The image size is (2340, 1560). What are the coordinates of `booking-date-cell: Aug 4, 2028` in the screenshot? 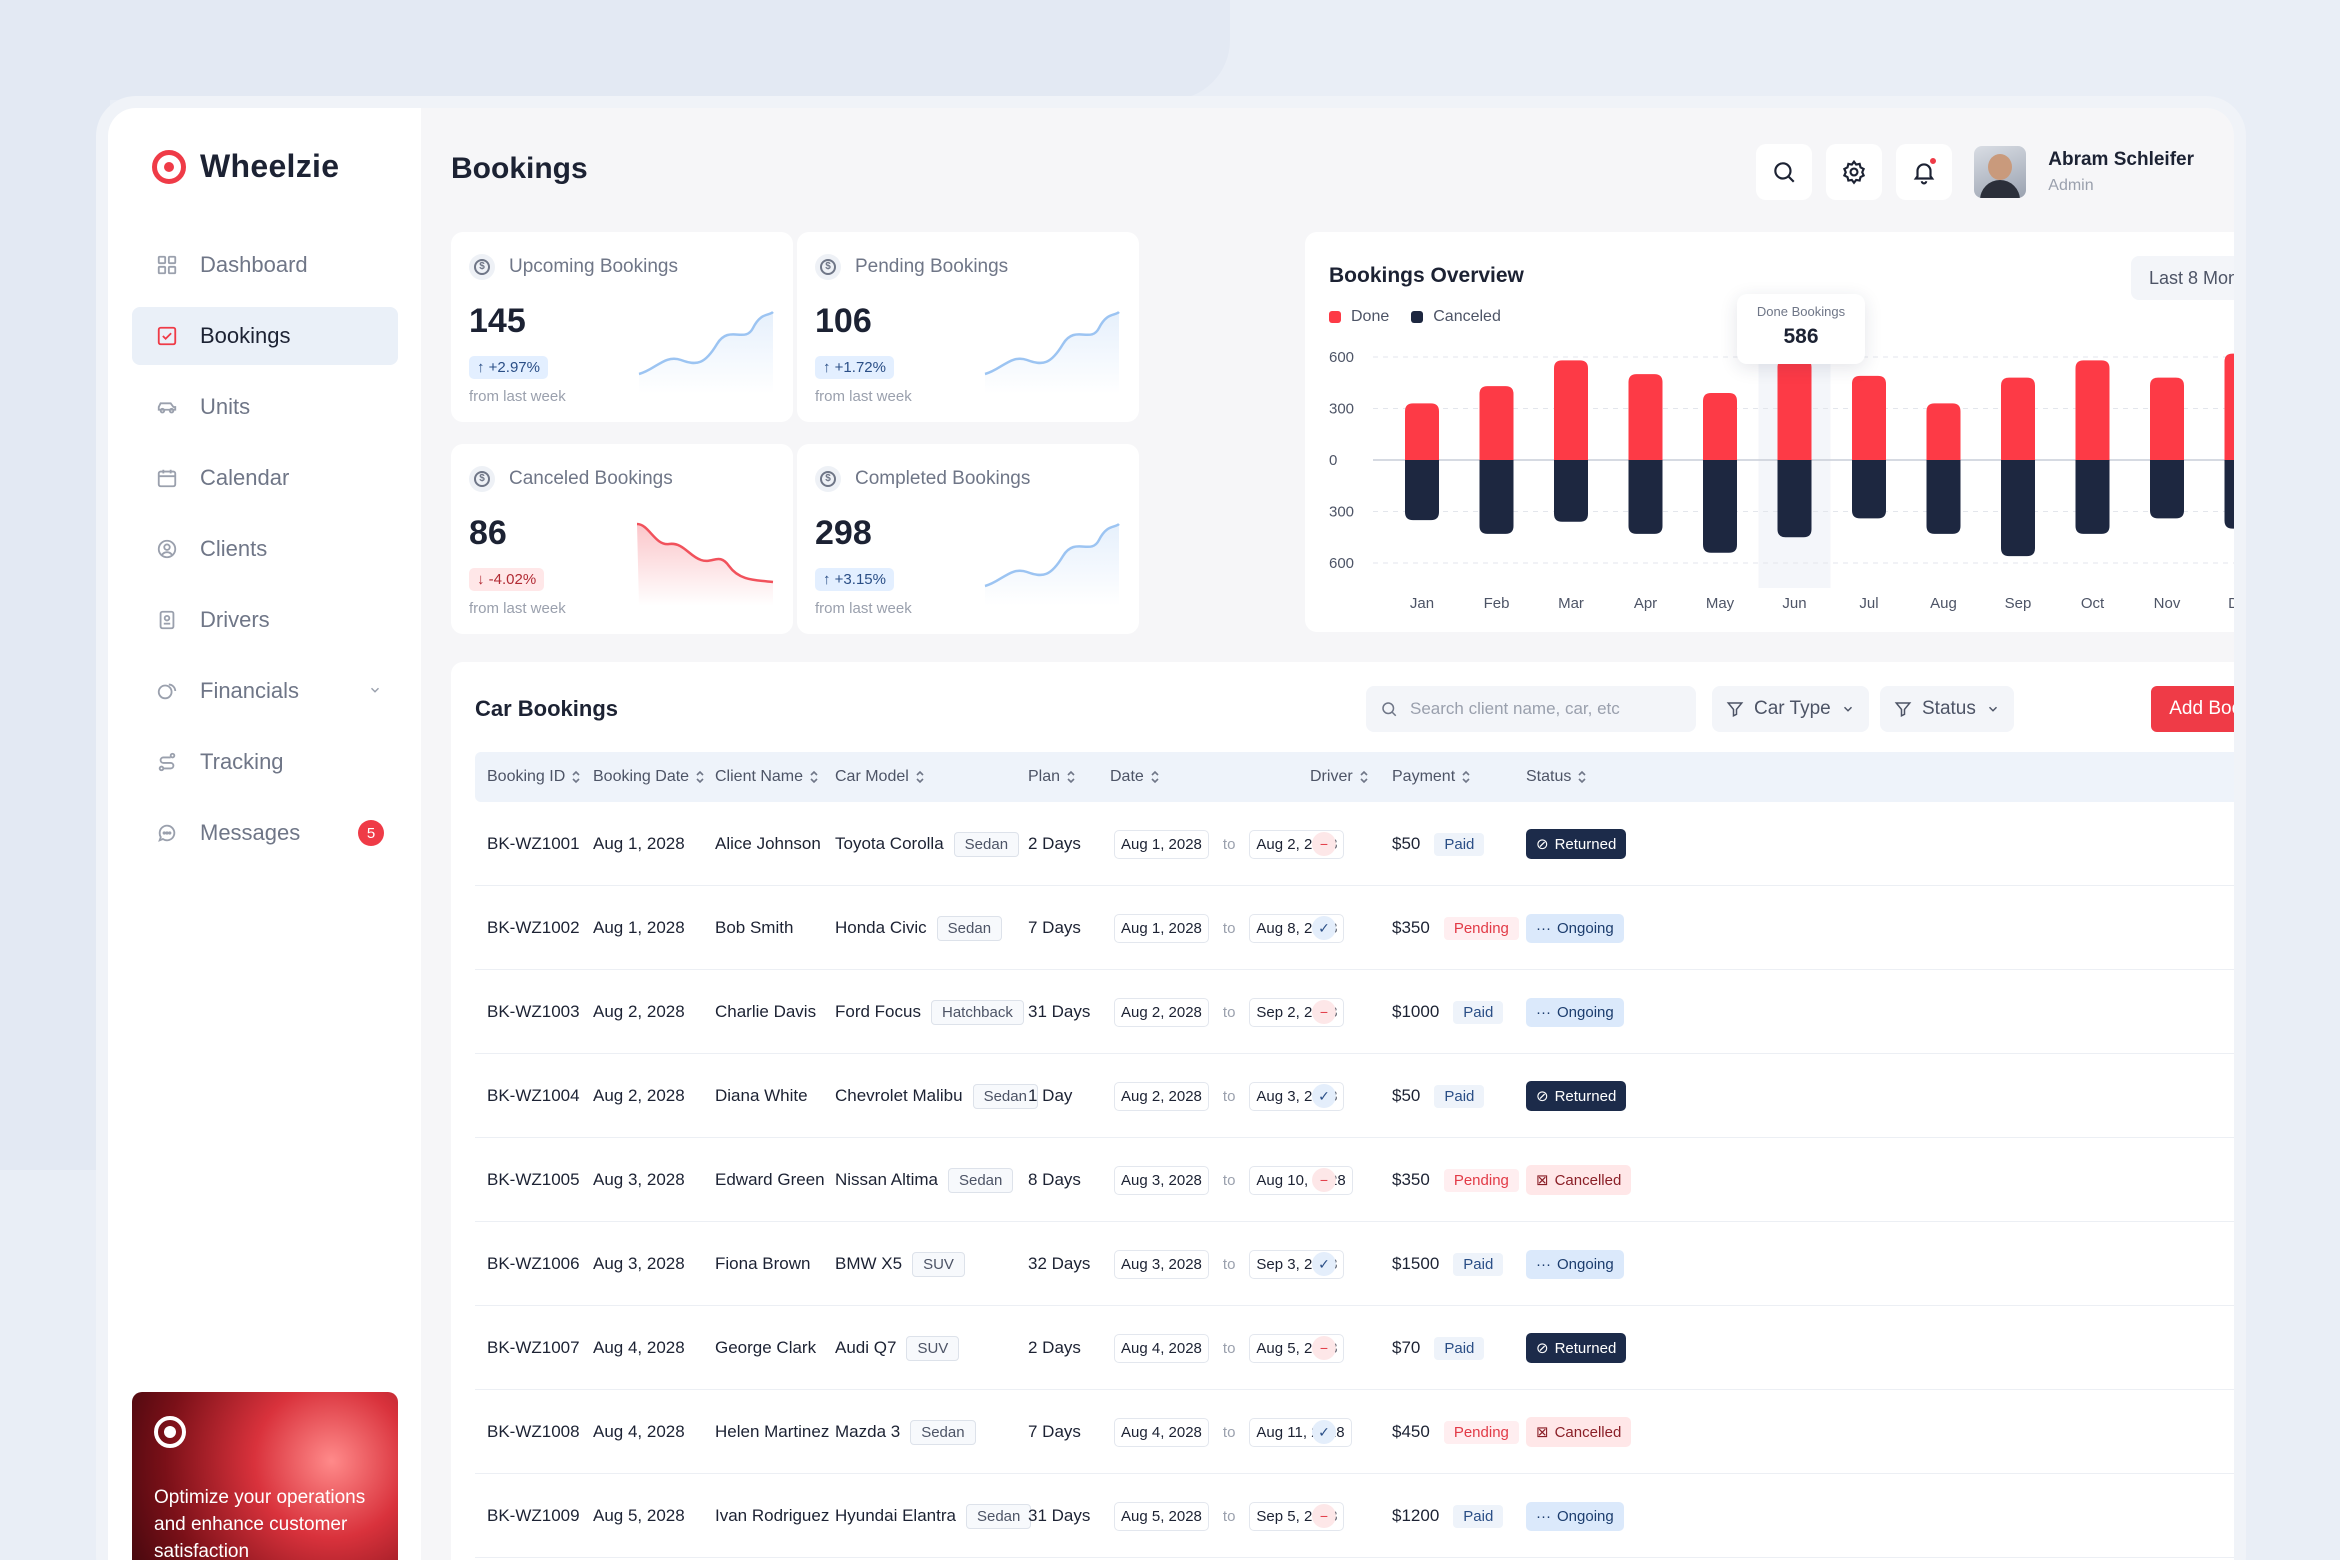 It's located at (639, 1348).